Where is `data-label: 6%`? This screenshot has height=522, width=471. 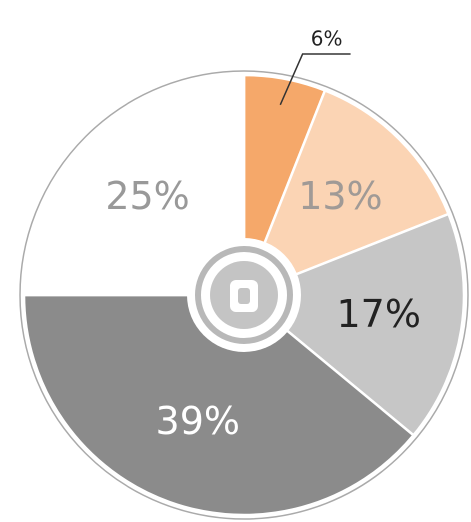 data-label: 6% is located at coordinates (327, 39).